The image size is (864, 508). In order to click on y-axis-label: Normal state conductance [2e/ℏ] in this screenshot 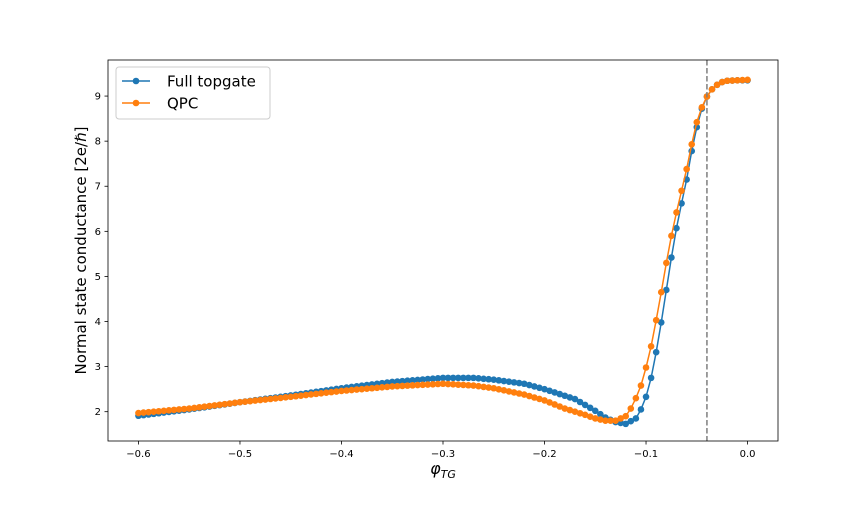, I will do `click(81, 251)`.